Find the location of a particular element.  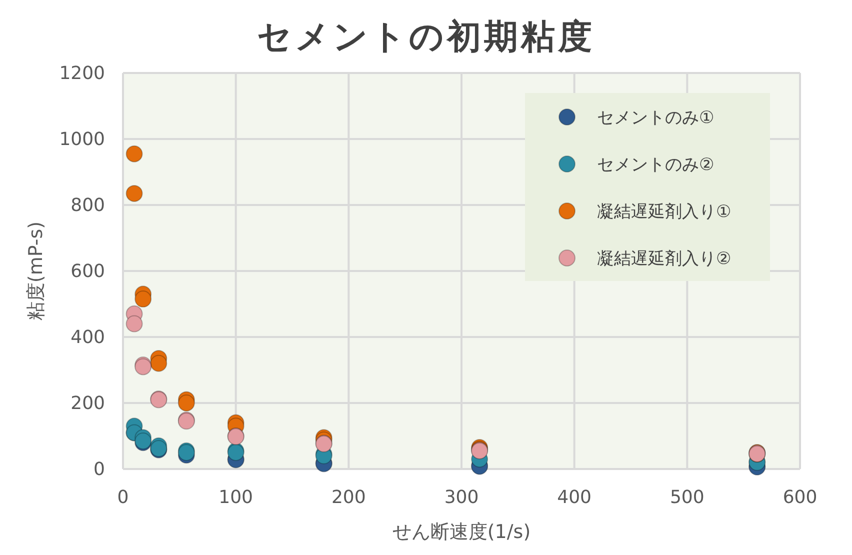

y-tick-label: 400 is located at coordinates (87, 337).